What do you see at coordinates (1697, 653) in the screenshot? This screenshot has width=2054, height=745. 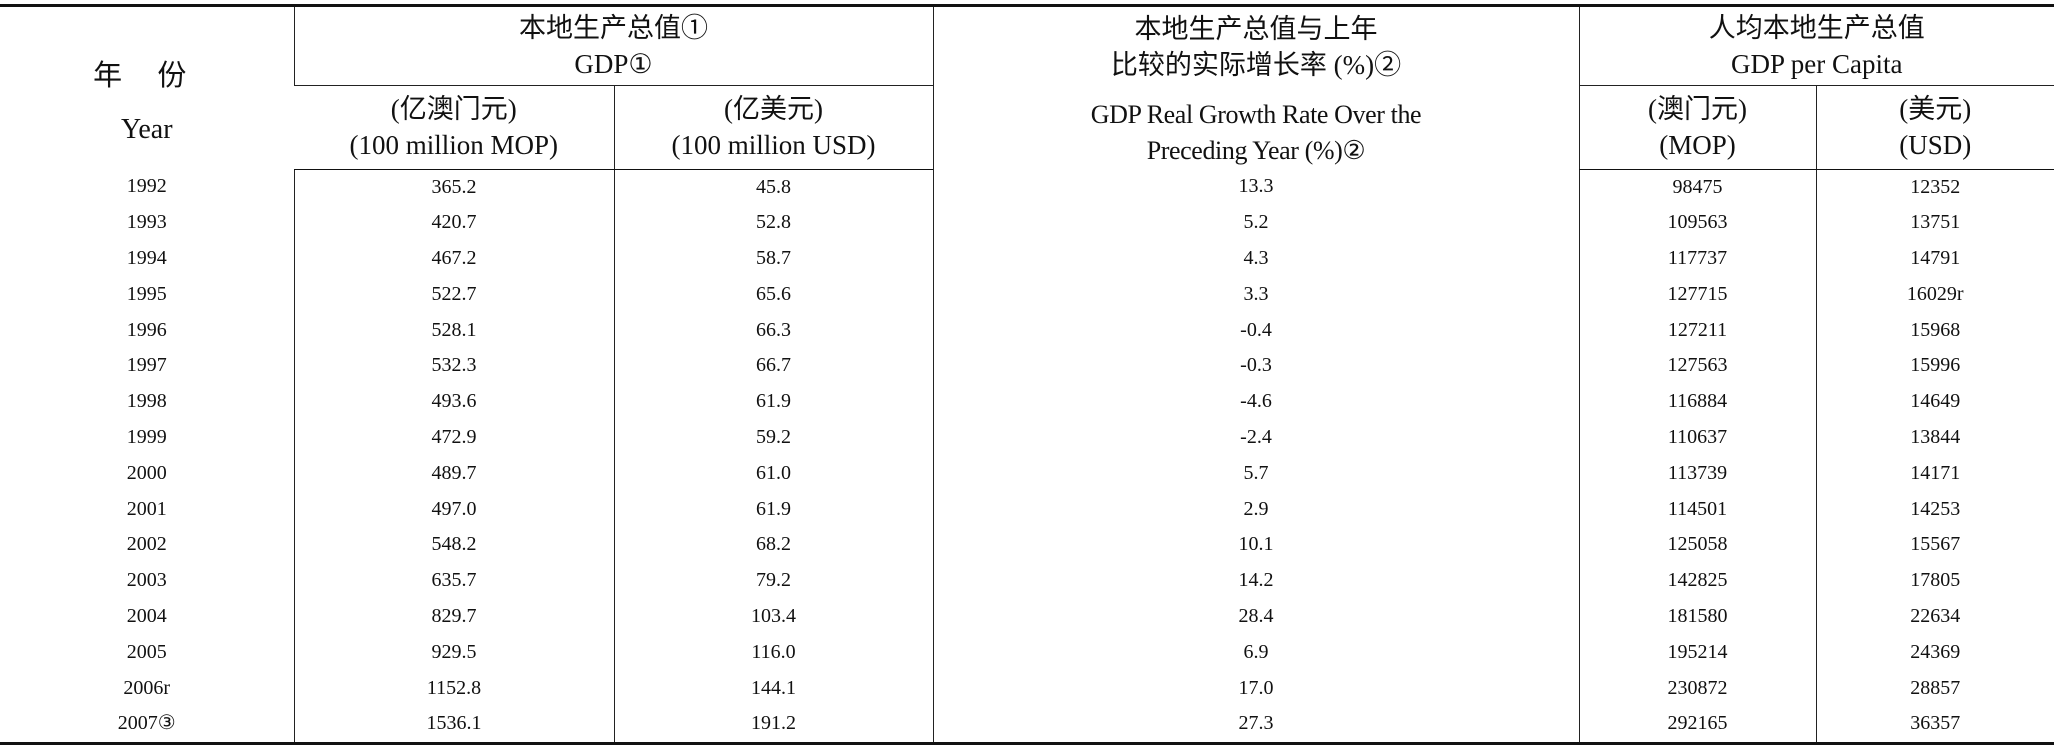 I see `per-capita-mop-cell: 195214` at bounding box center [1697, 653].